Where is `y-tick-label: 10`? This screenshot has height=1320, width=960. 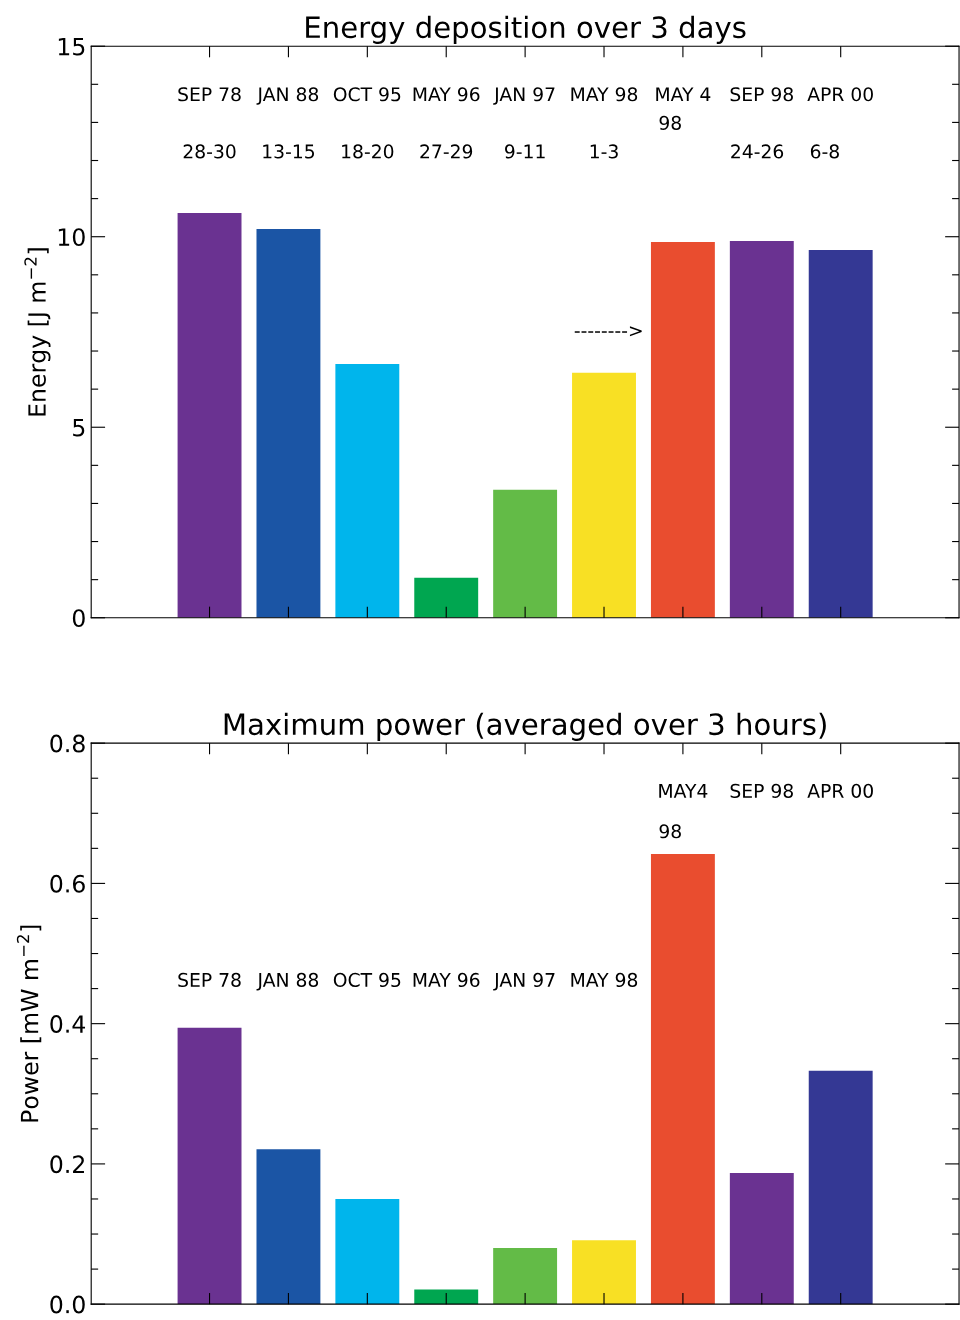 y-tick-label: 10 is located at coordinates (71, 237).